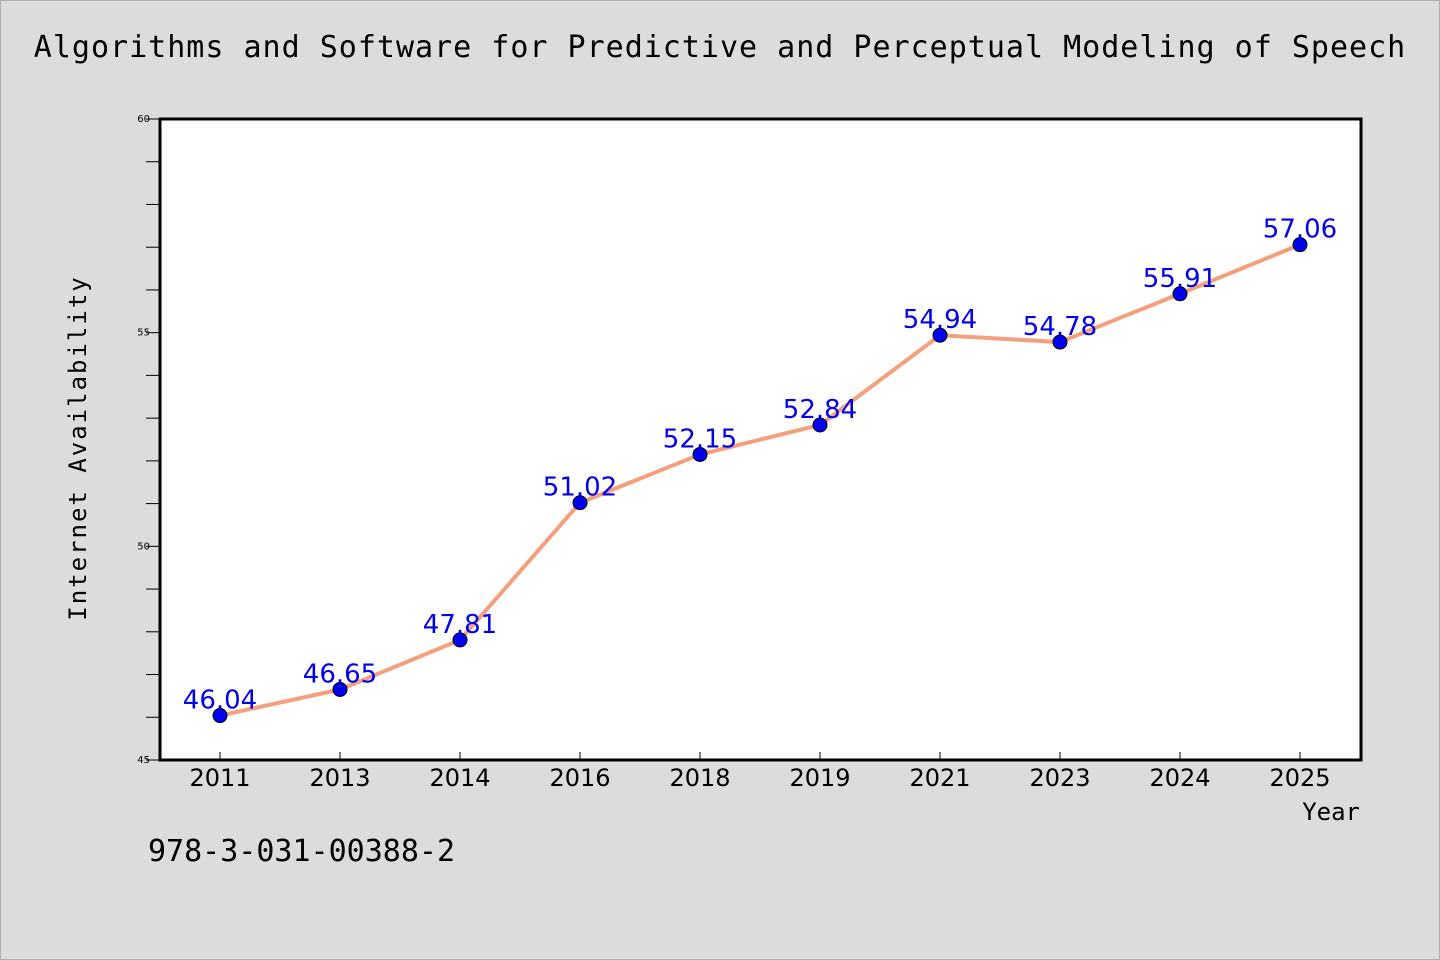 This screenshot has height=960, width=1440. What do you see at coordinates (1179, 778) in the screenshot?
I see `x-tick-label: 2024` at bounding box center [1179, 778].